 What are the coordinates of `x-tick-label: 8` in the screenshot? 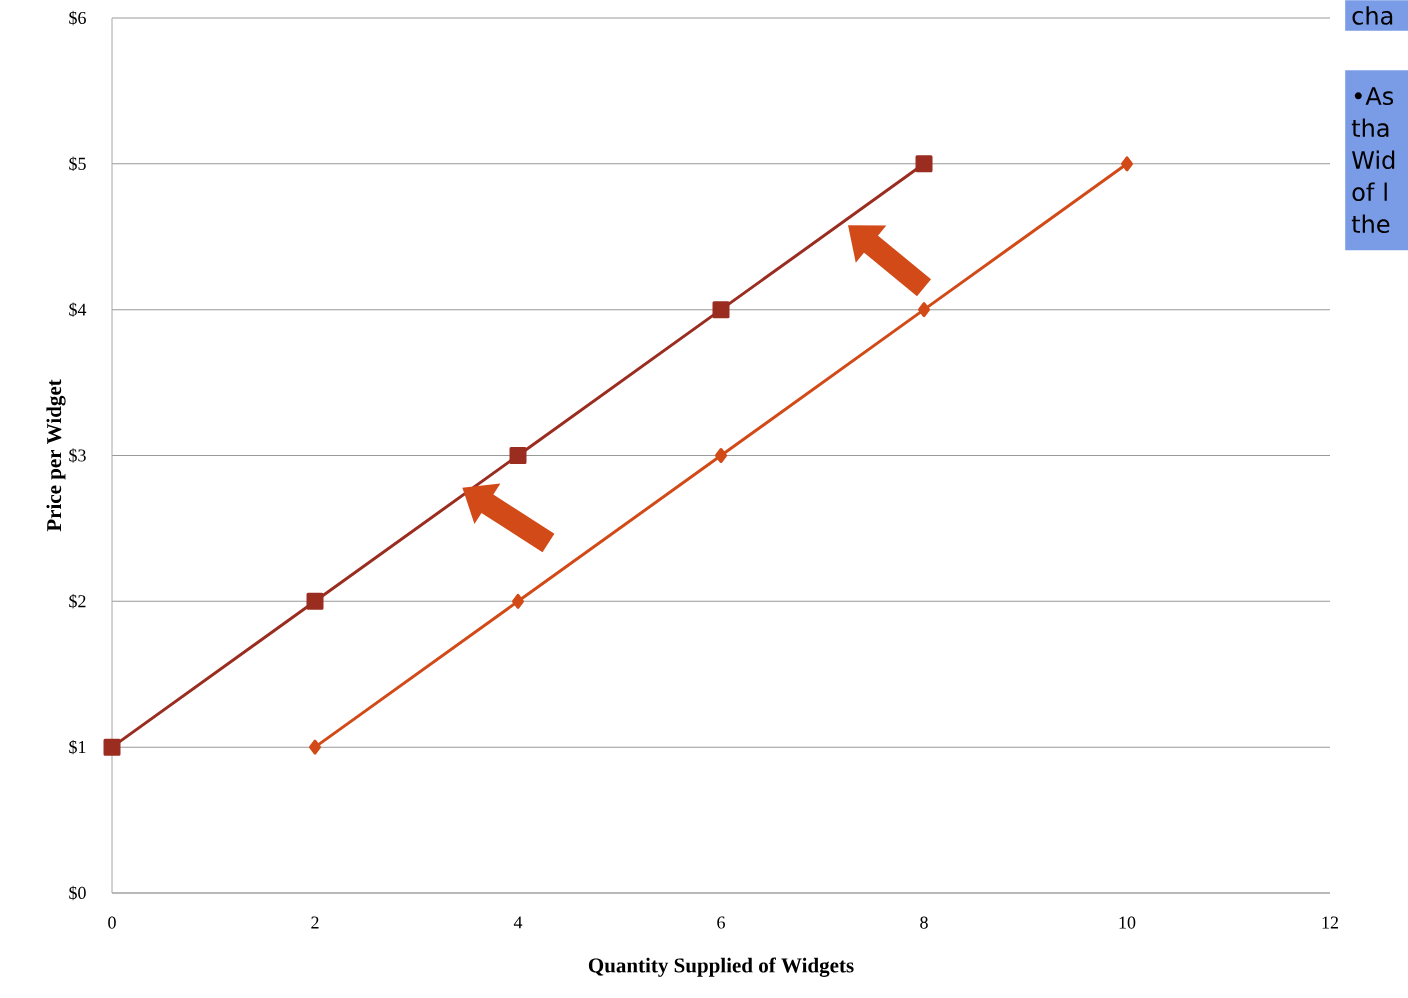 It's located at (924, 922).